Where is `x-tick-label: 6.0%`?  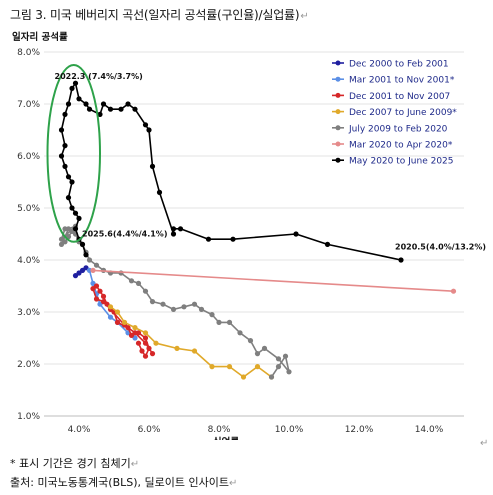 x-tick-label: 6.0% is located at coordinates (149, 430).